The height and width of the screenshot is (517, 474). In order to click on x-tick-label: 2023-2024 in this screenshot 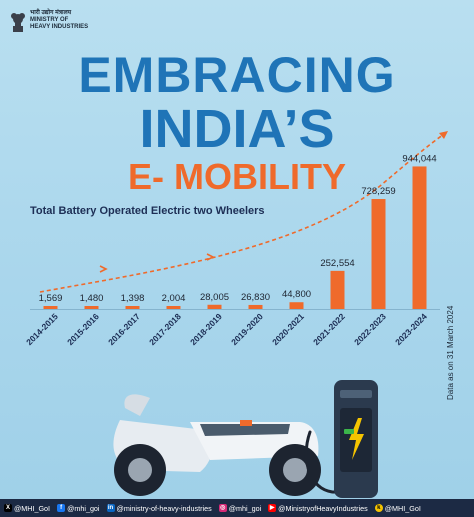, I will do `click(411, 329)`.